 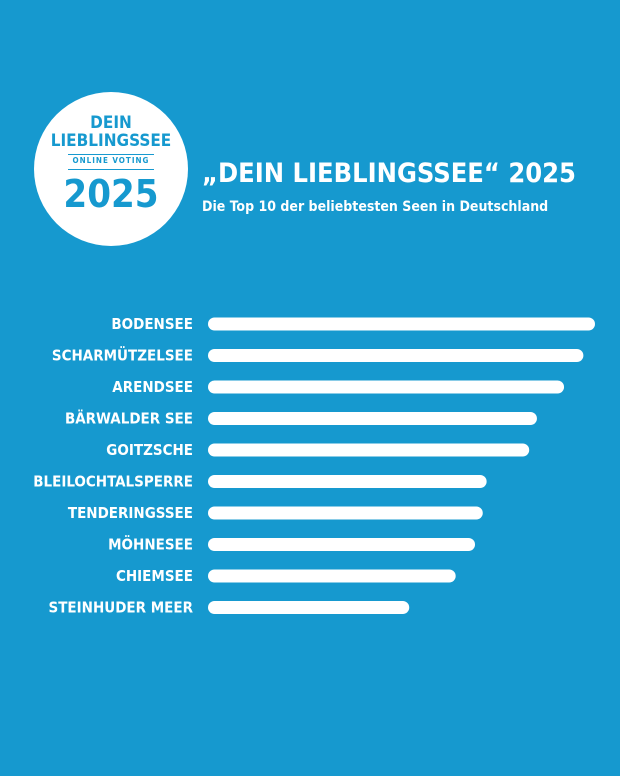 What do you see at coordinates (111, 160) in the screenshot?
I see `badge-line-3: ONLINE VOTING` at bounding box center [111, 160].